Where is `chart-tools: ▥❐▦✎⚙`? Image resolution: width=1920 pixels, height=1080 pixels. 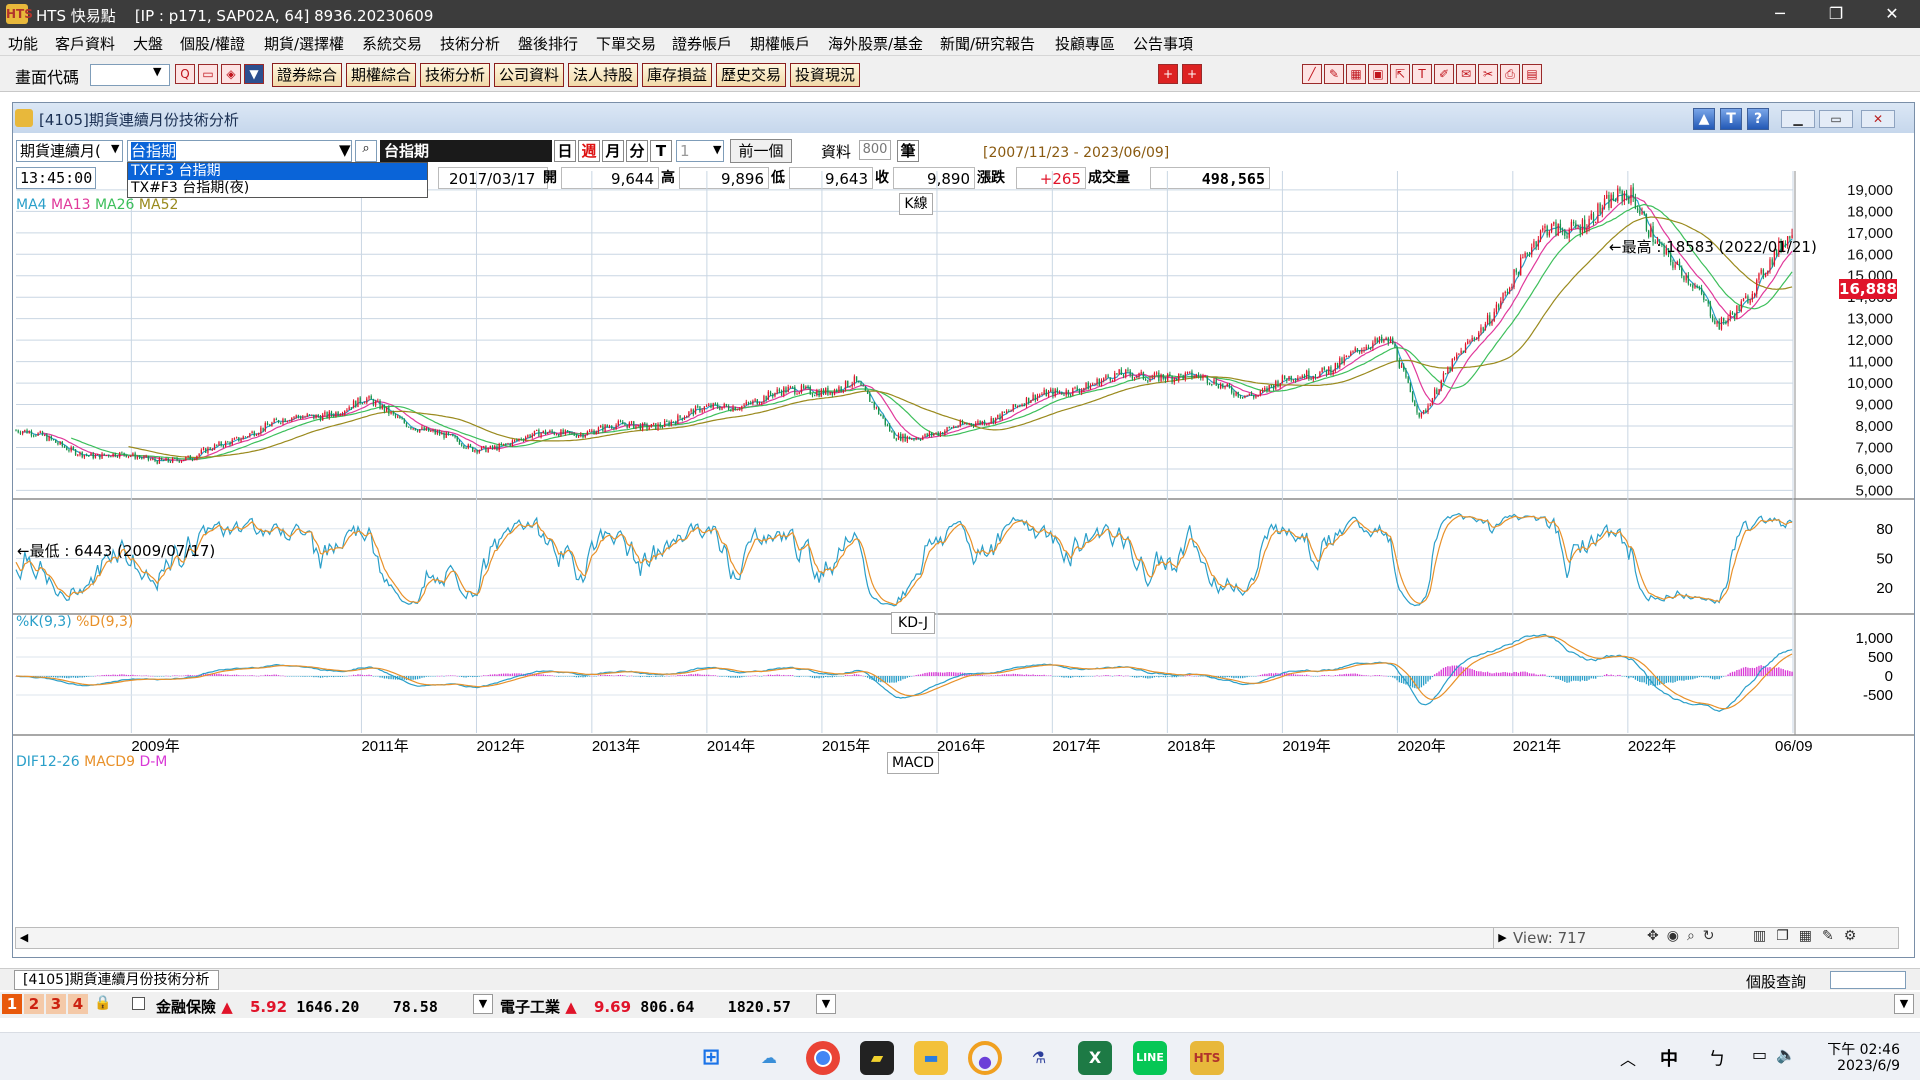 chart-tools: ▥❐▦✎⚙ is located at coordinates (1809, 936).